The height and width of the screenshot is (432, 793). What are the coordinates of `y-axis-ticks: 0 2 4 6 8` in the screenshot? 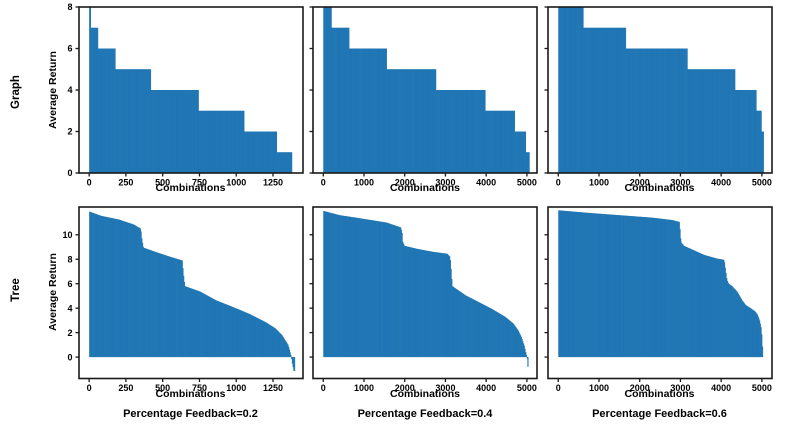 It's located at (73, 90).